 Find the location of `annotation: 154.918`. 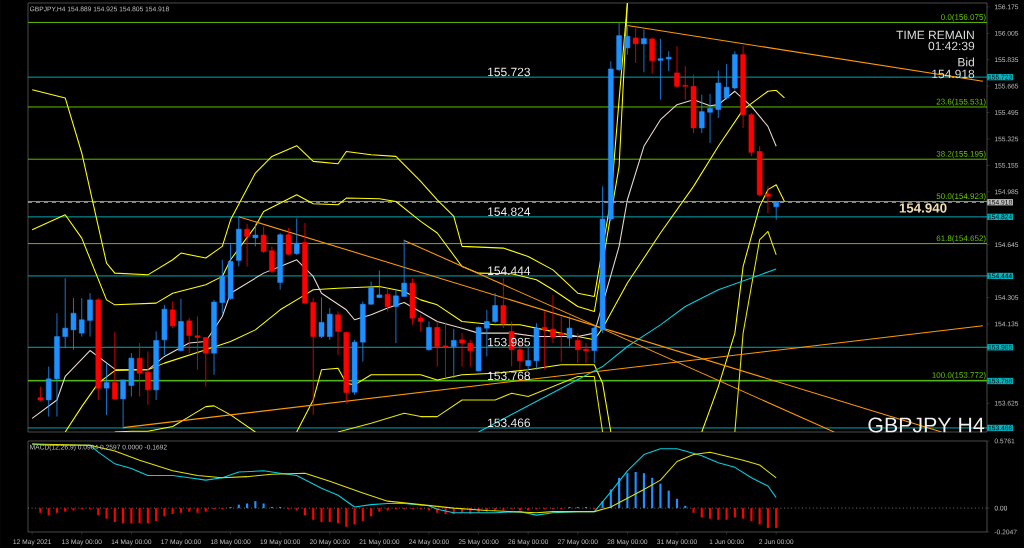

annotation: 154.918 is located at coordinates (953, 74).